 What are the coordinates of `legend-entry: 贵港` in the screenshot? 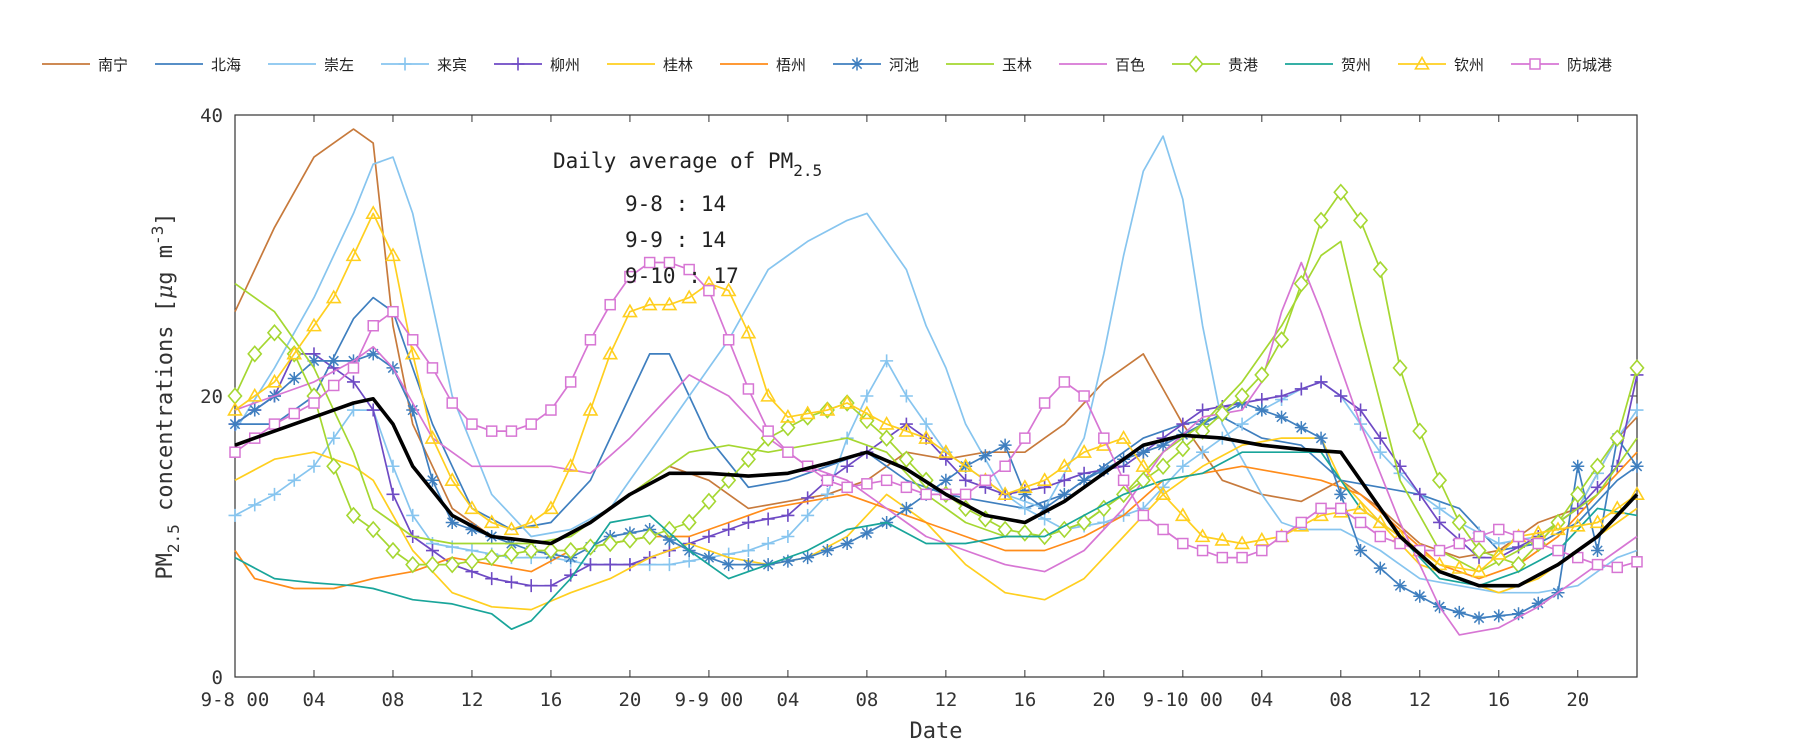 It's located at (1215, 64).